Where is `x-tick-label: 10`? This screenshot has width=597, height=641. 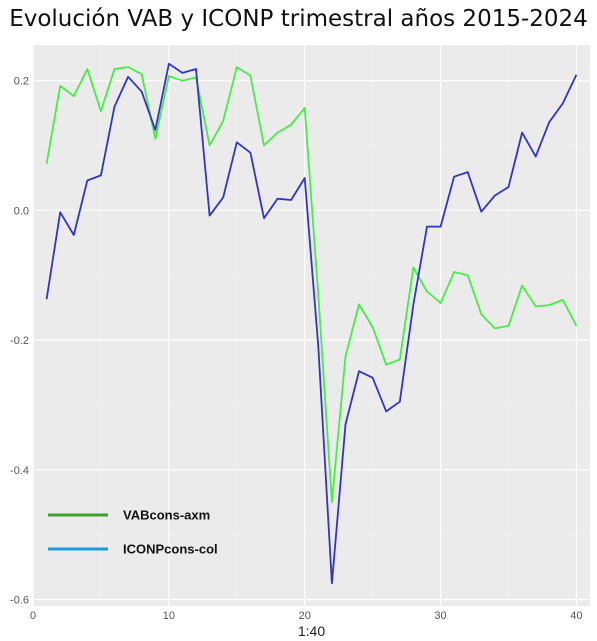
x-tick-label: 10 is located at coordinates (169, 616).